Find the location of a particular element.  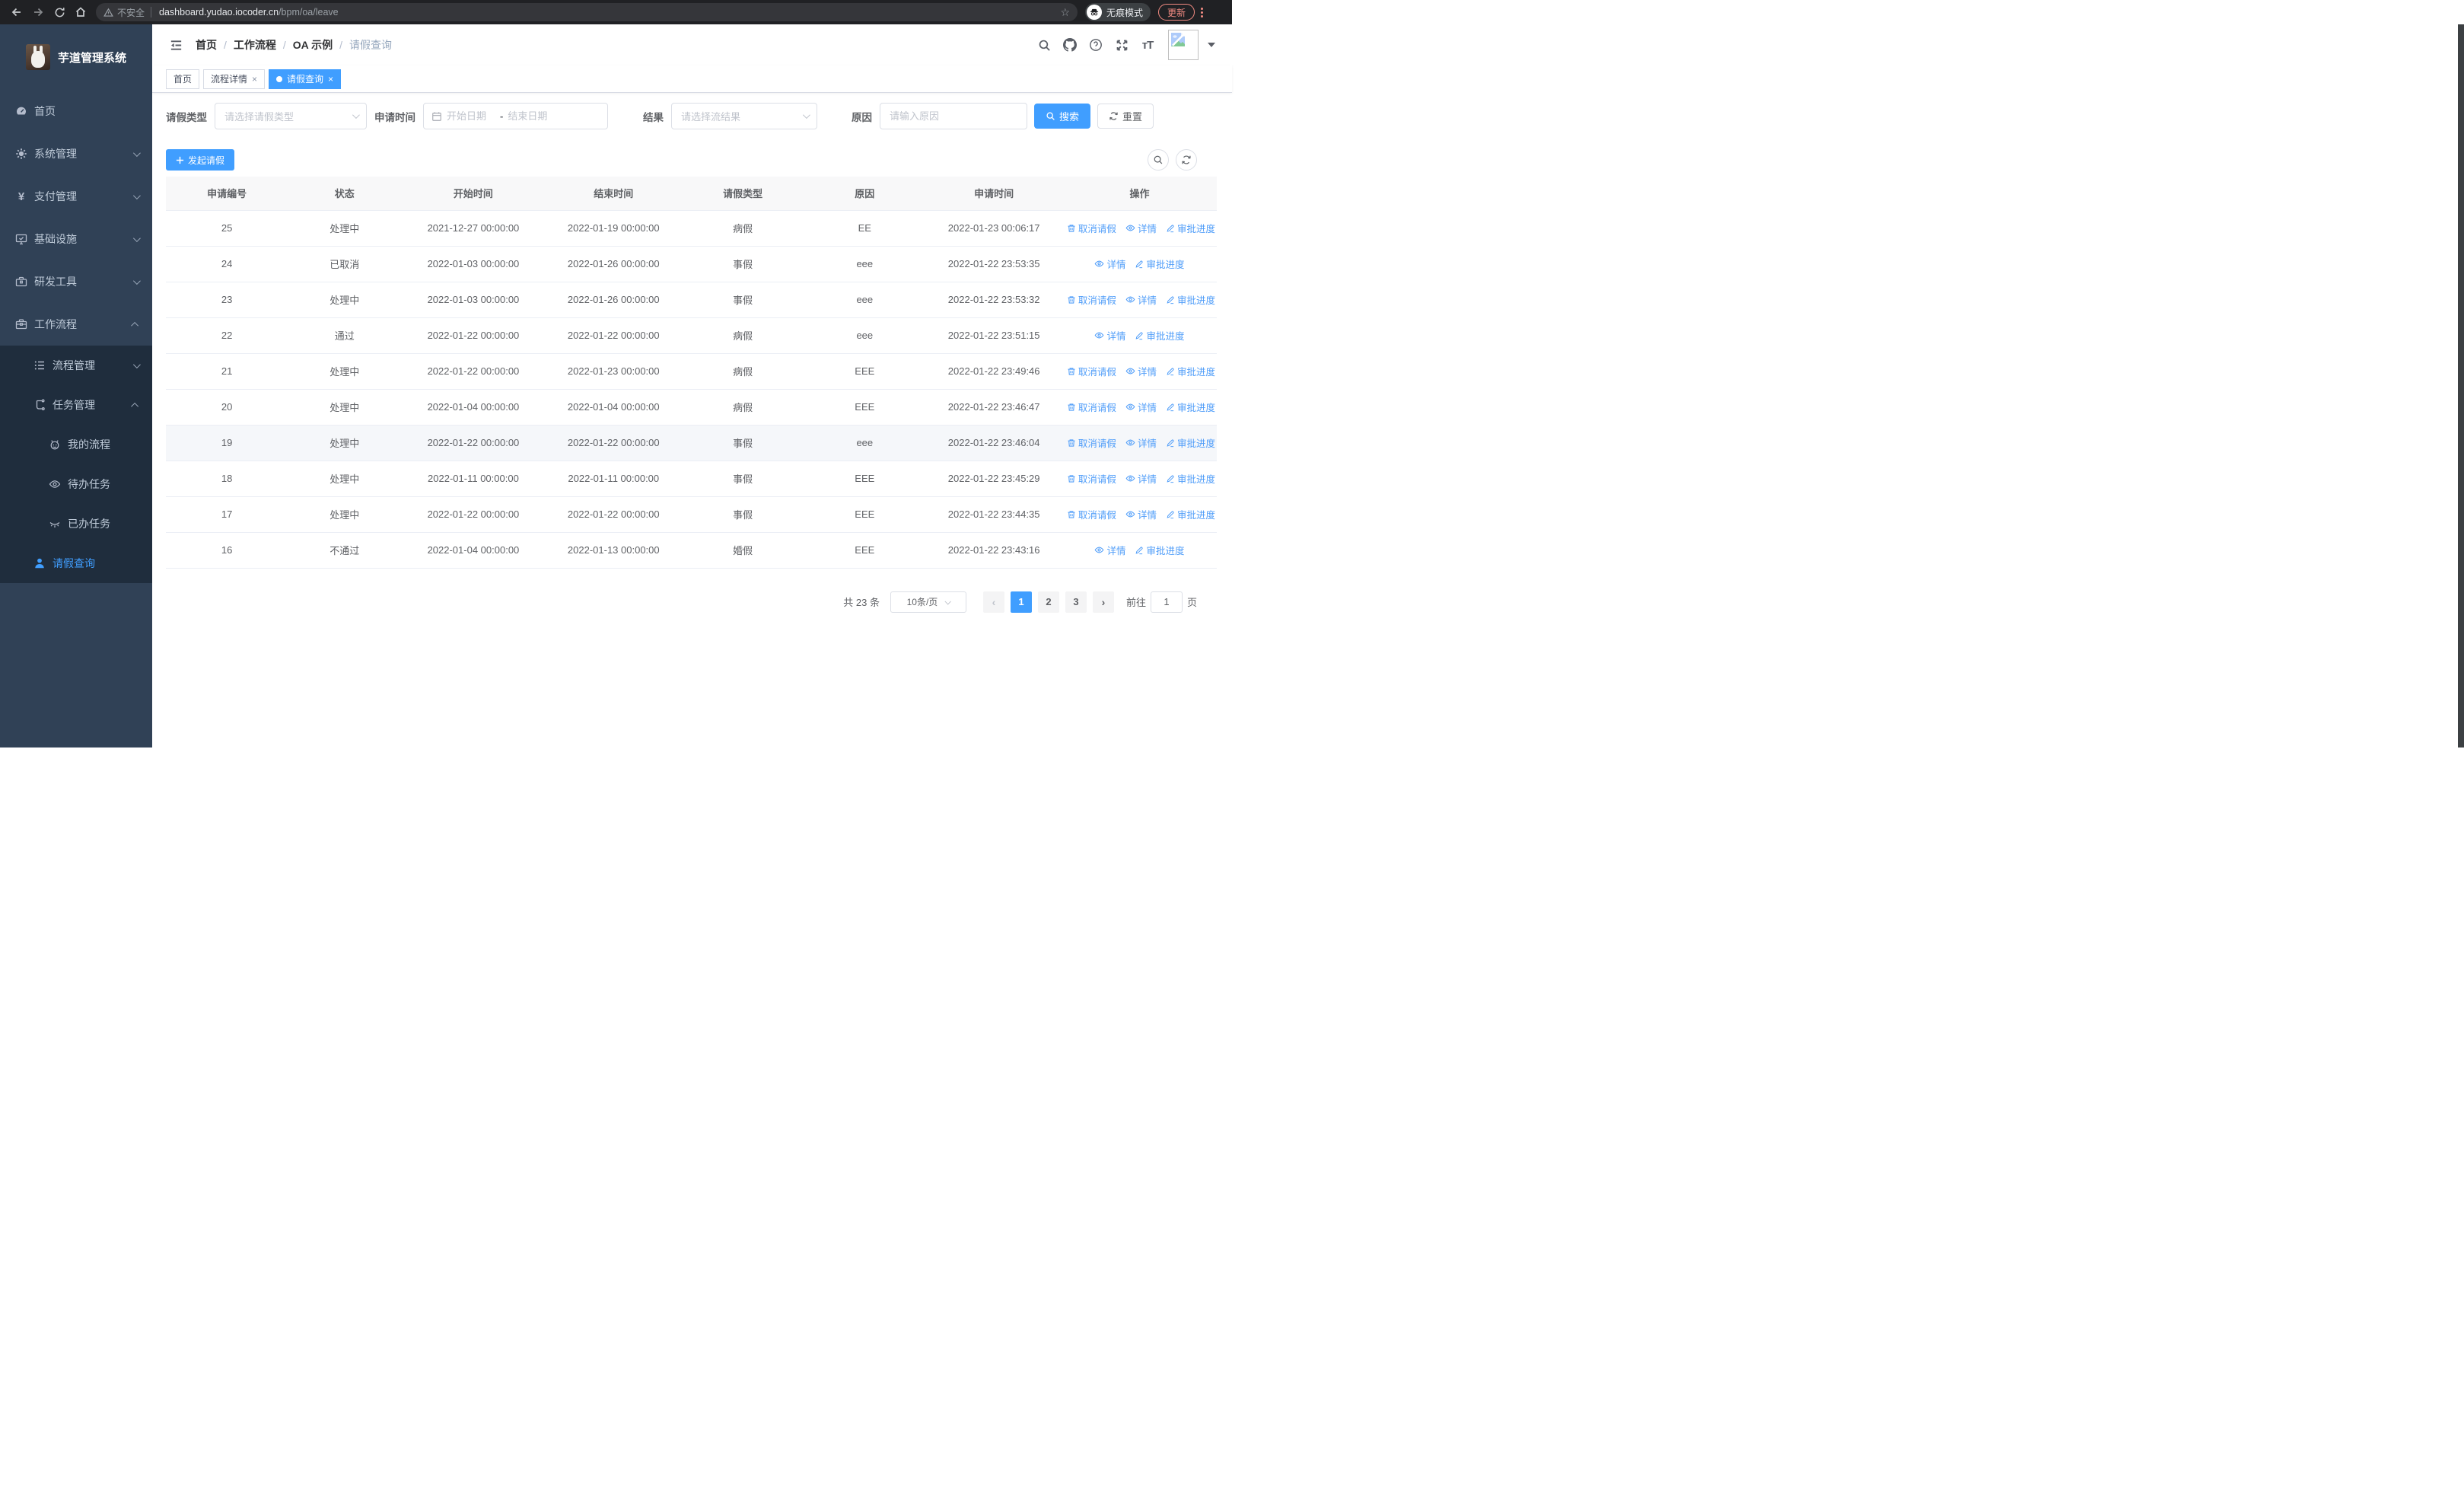

sidebar-item-请假查询: 请假查询 is located at coordinates (76, 563).